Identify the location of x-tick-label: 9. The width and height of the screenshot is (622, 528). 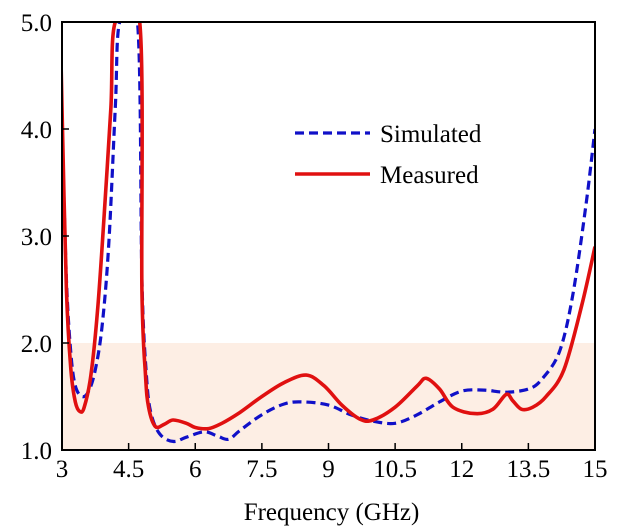
(328, 469).